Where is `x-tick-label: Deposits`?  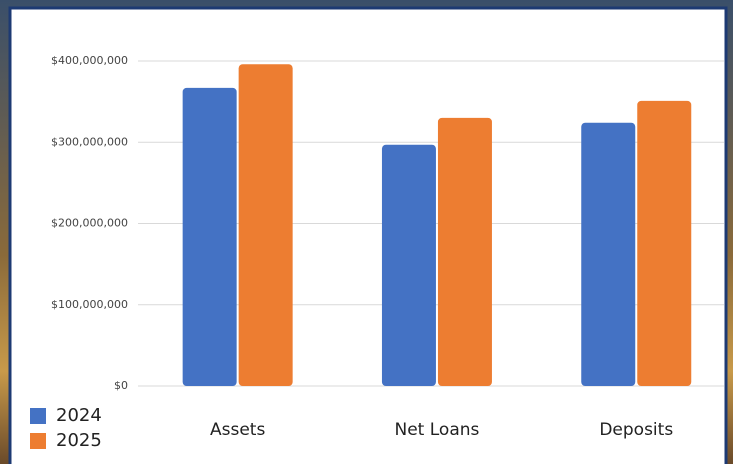
x-tick-label: Deposits is located at coordinates (636, 430).